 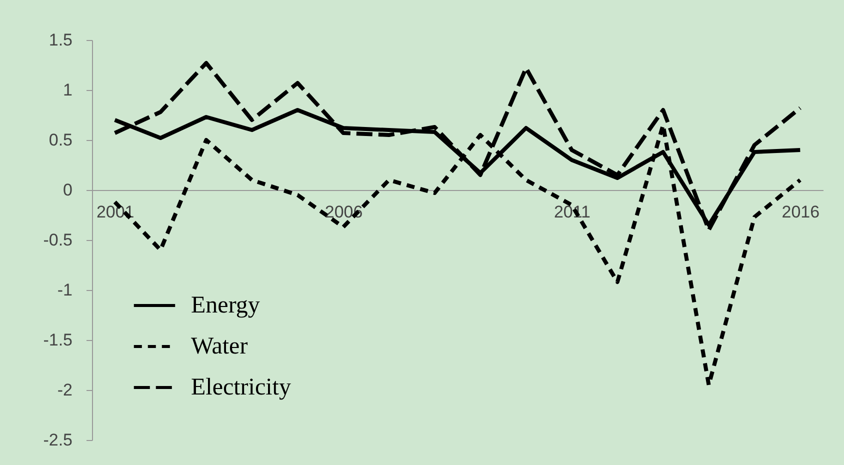 I want to click on y-tick-label: 0.5, so click(x=60, y=140).